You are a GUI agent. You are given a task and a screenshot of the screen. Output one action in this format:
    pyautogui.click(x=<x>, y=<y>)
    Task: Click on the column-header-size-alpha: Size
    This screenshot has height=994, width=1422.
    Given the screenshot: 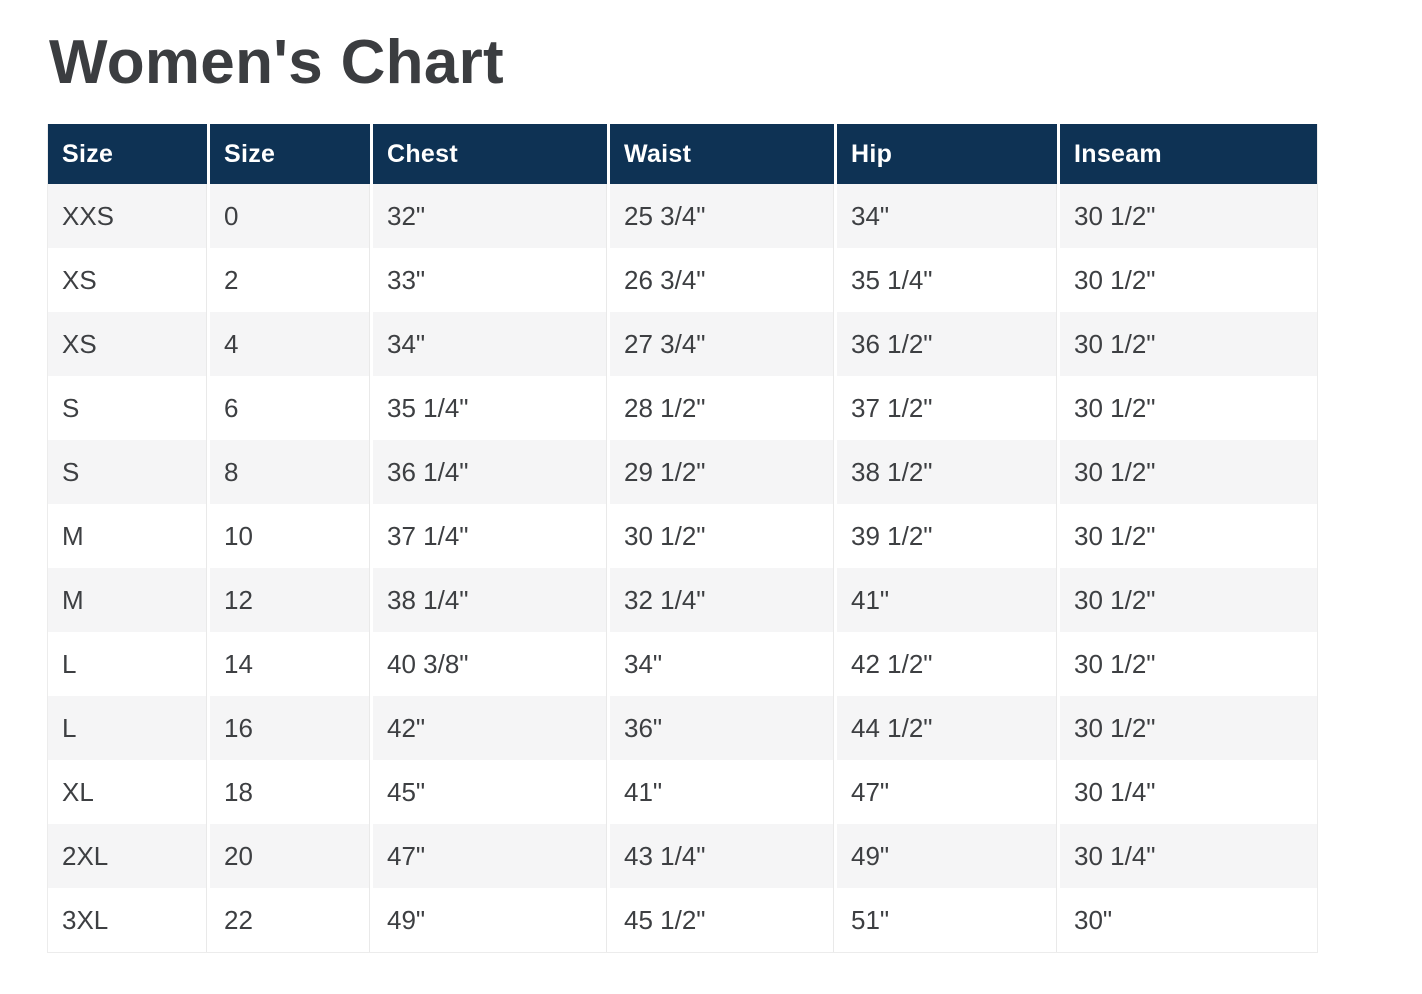 What is the action you would take?
    pyautogui.click(x=129, y=154)
    